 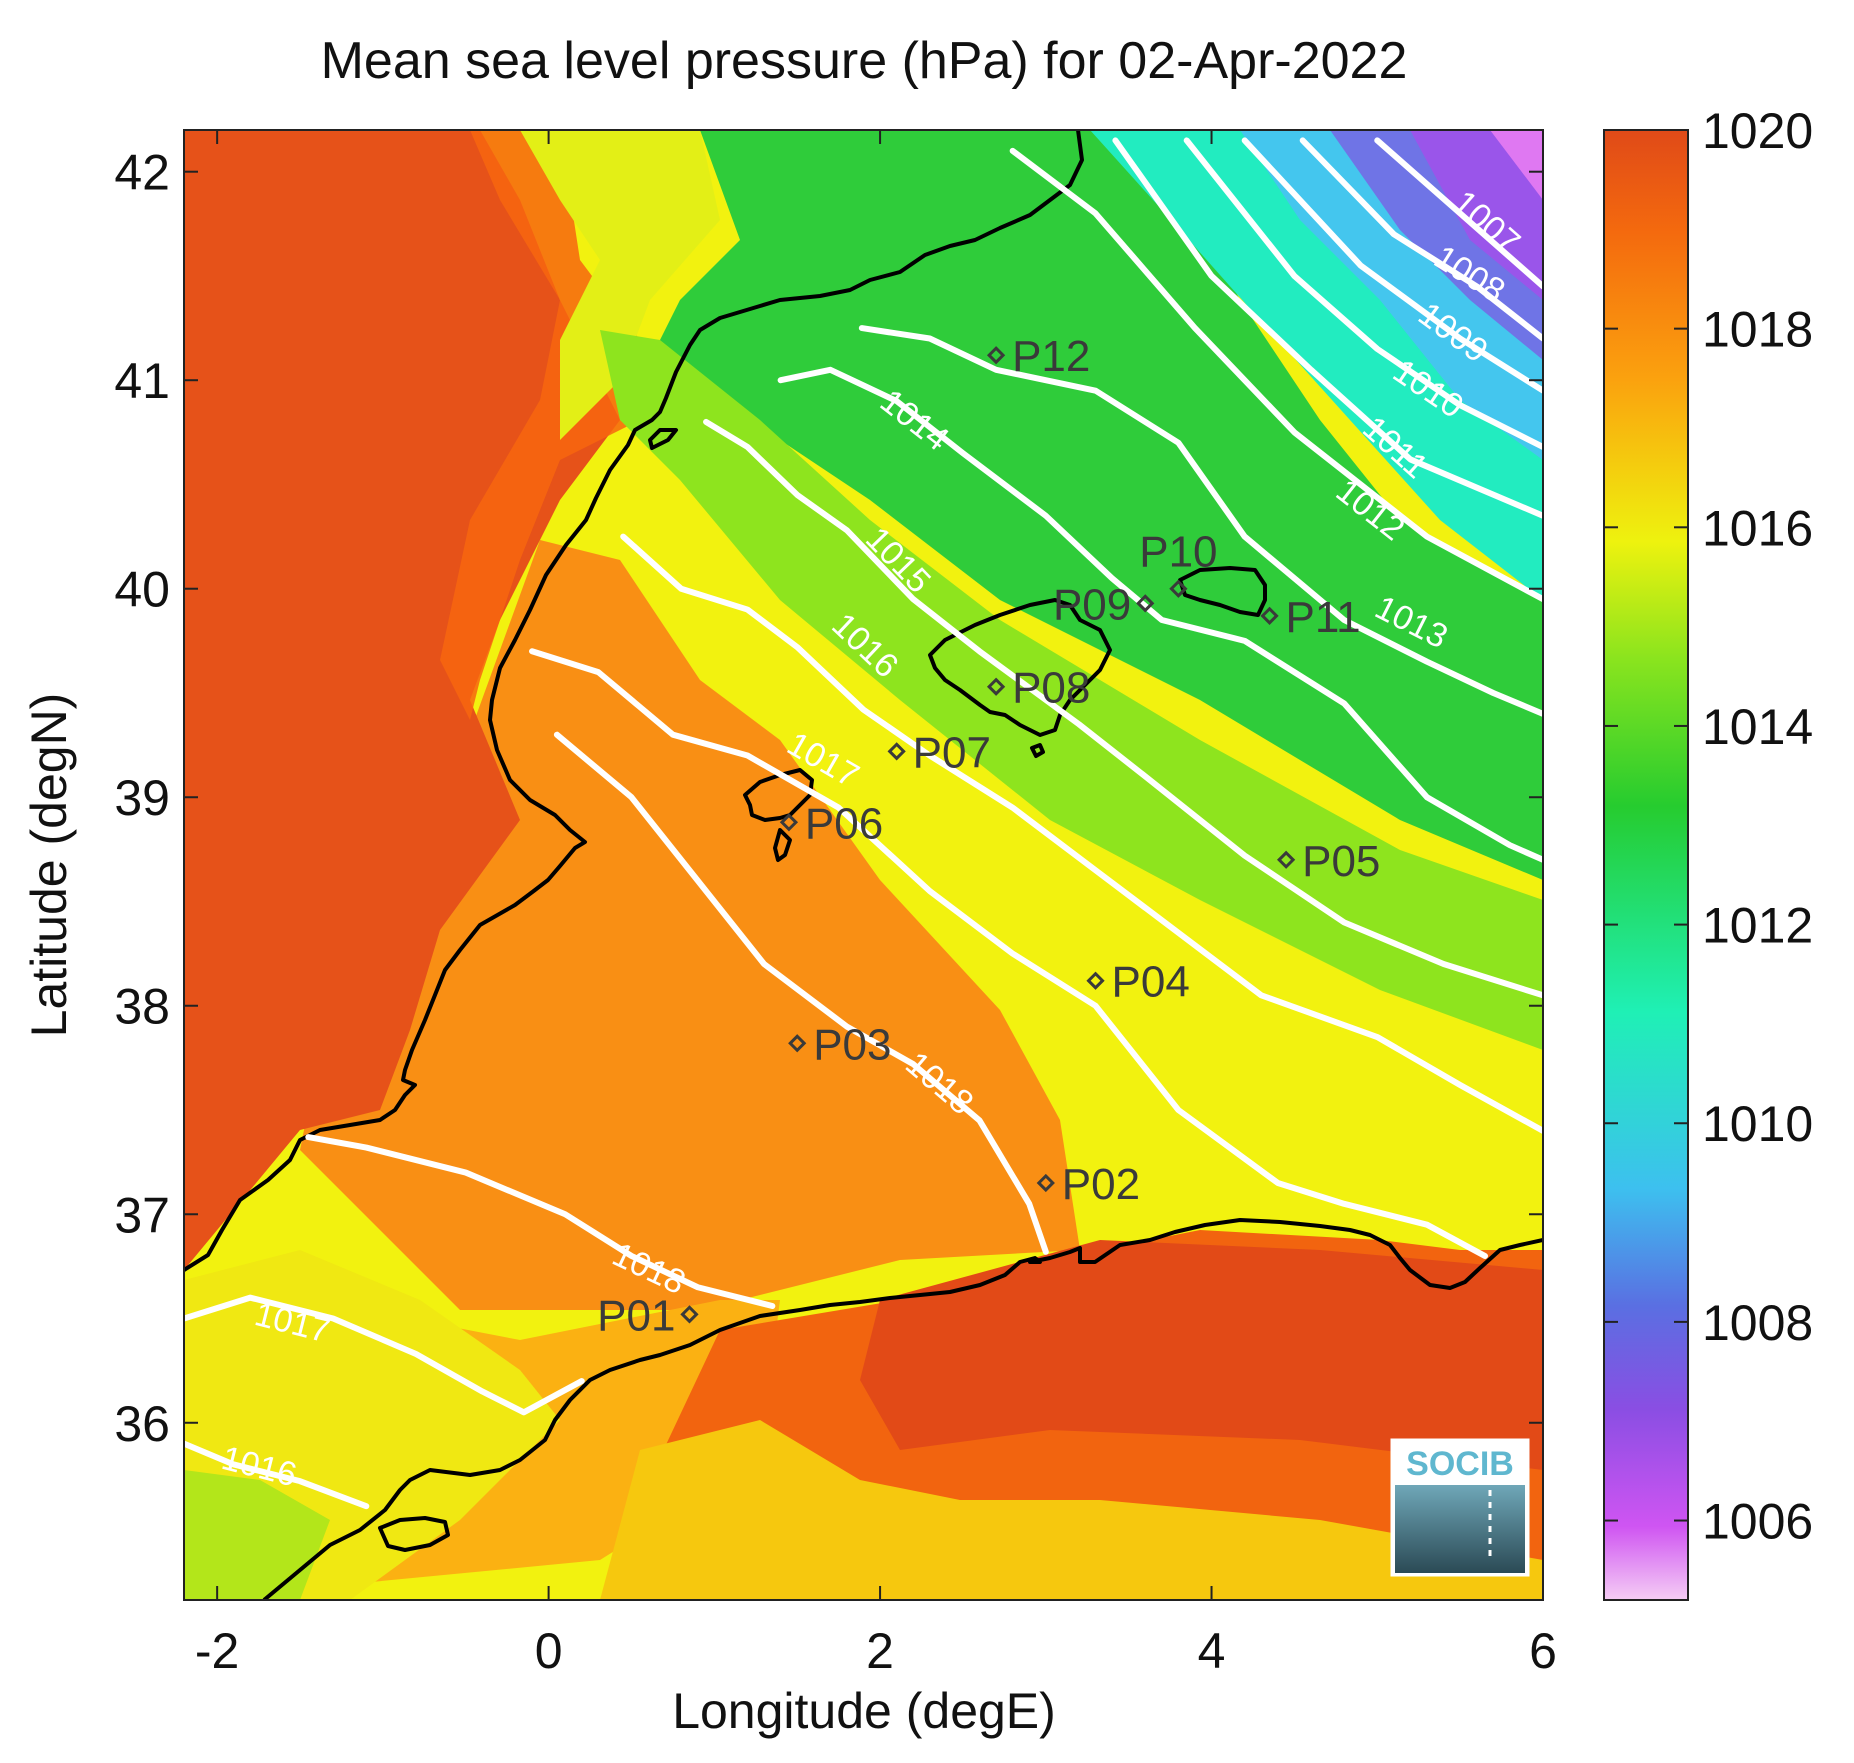 What do you see at coordinates (1708, 826) in the screenshot?
I see `colorbar-ticks: 1006 1008 1010 1012 1014 1016 1018 1020` at bounding box center [1708, 826].